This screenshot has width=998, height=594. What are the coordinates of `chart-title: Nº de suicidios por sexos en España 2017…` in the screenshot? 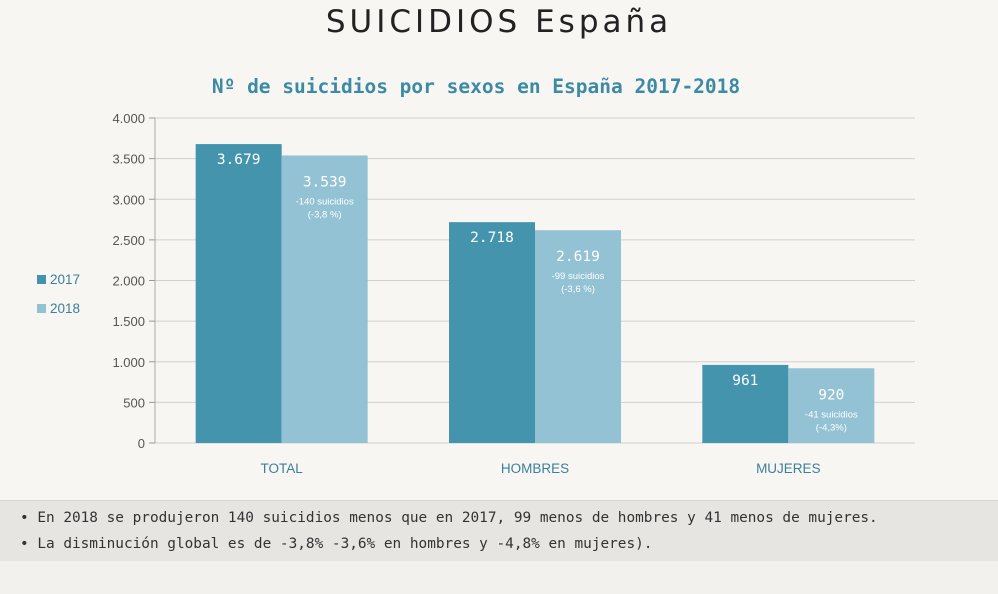 It's located at (476, 86).